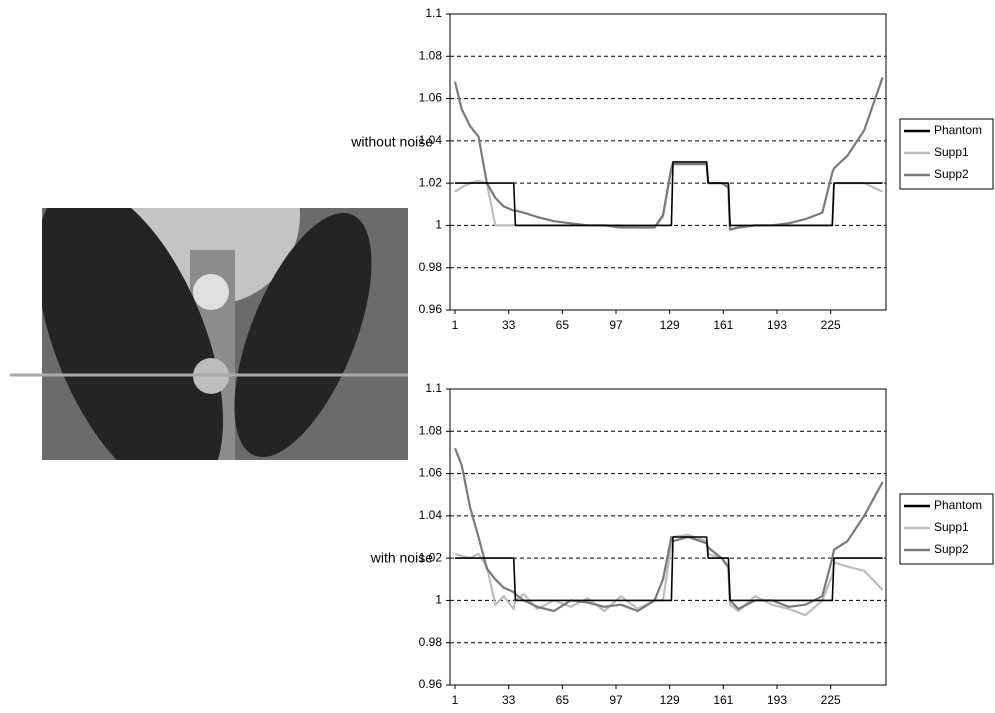  I want to click on chart-title: without noise, so click(391, 142).